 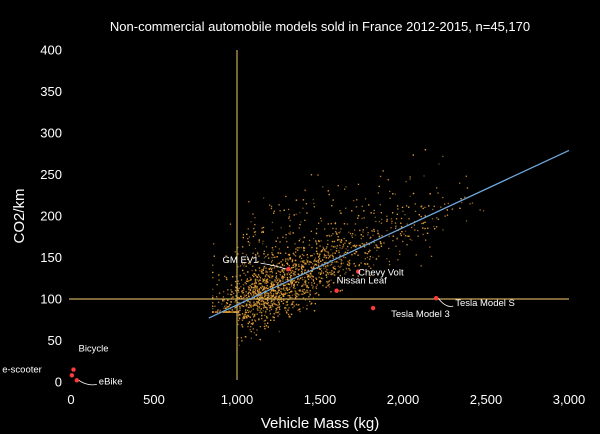 What do you see at coordinates (320, 423) in the screenshot?
I see `x-axis-label: Vehicle Mass (kg)` at bounding box center [320, 423].